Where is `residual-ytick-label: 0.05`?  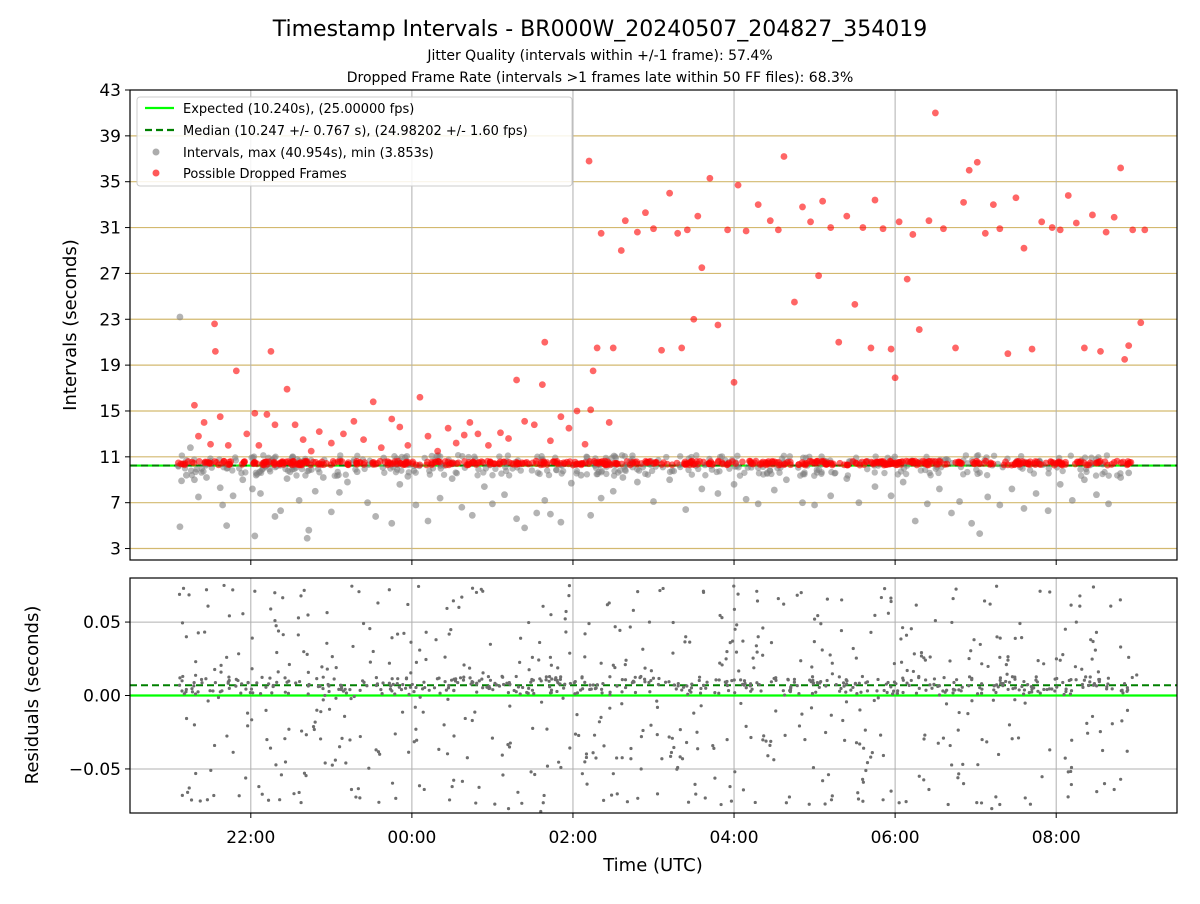
residual-ytick-label: 0.05 is located at coordinates (102, 623).